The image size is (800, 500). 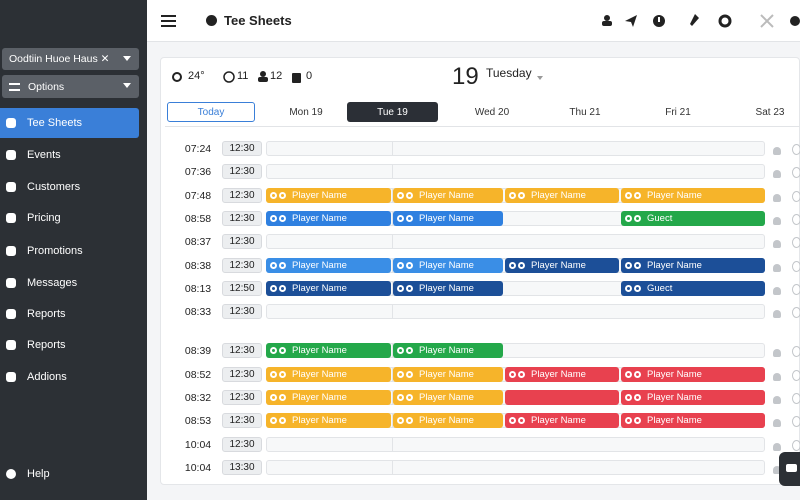 I want to click on options-select: Options, so click(x=70, y=86).